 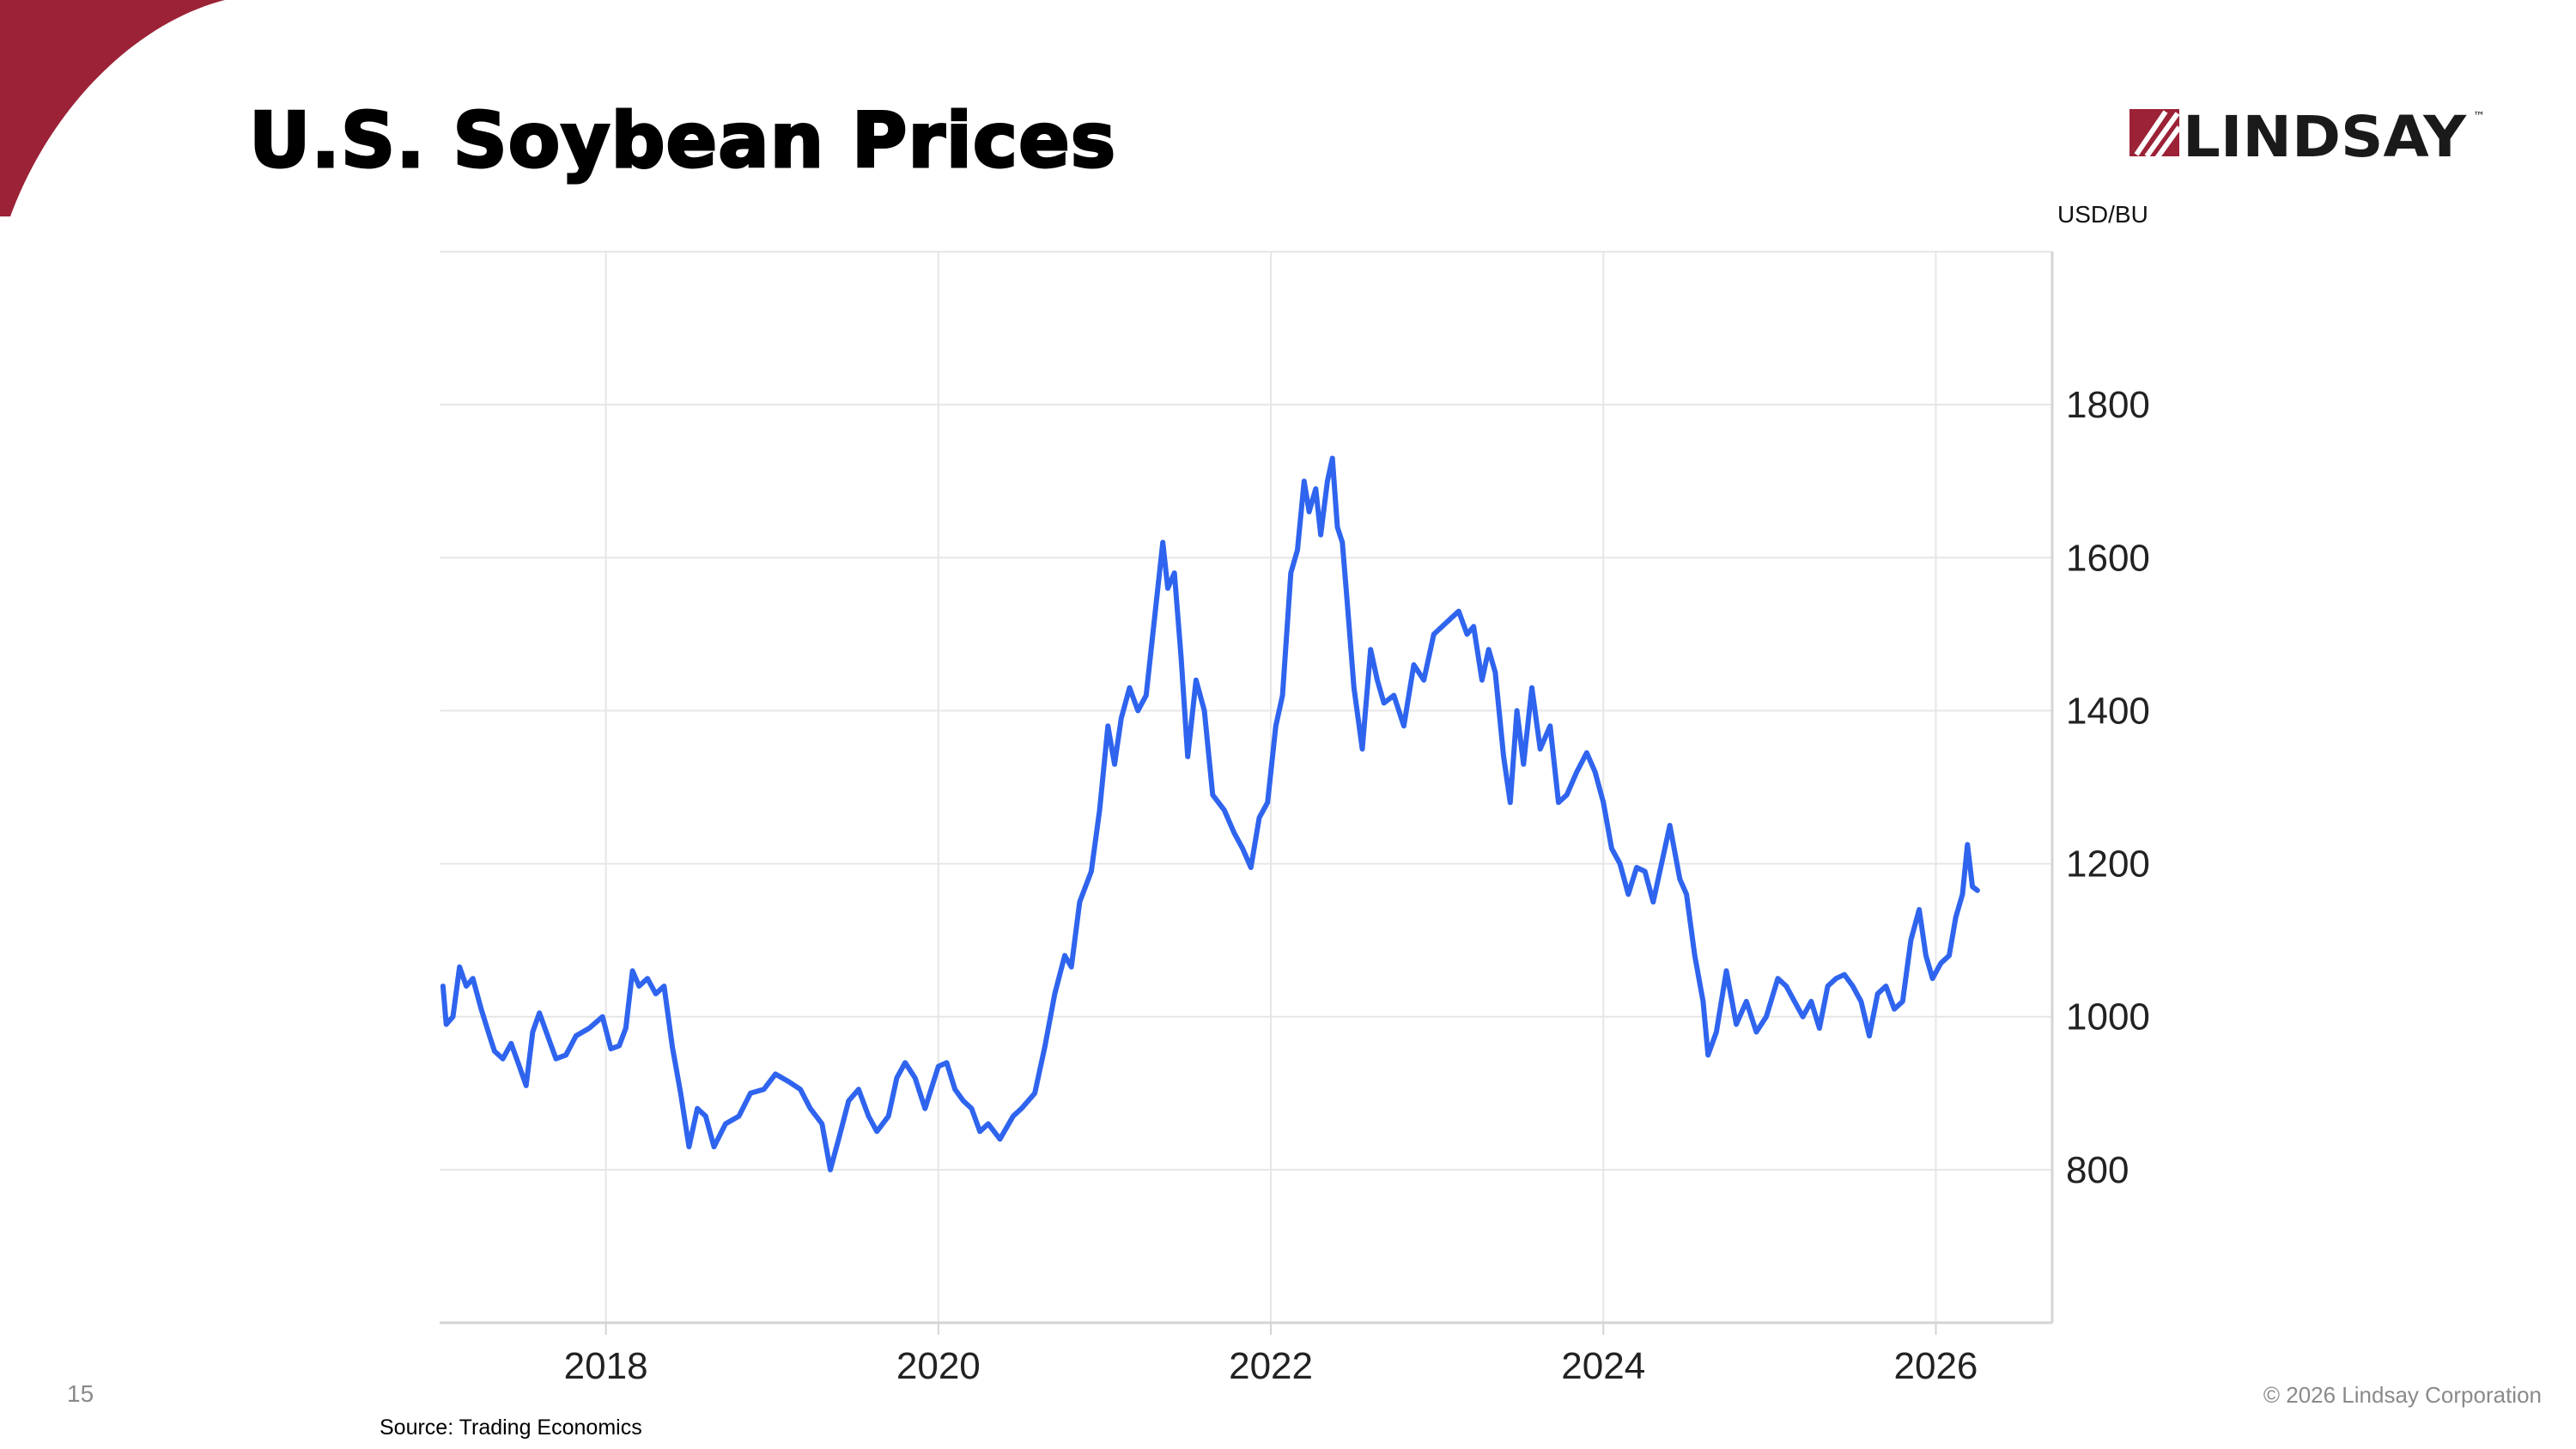 What do you see at coordinates (1271, 1366) in the screenshot?
I see `x-tick-label: 2022` at bounding box center [1271, 1366].